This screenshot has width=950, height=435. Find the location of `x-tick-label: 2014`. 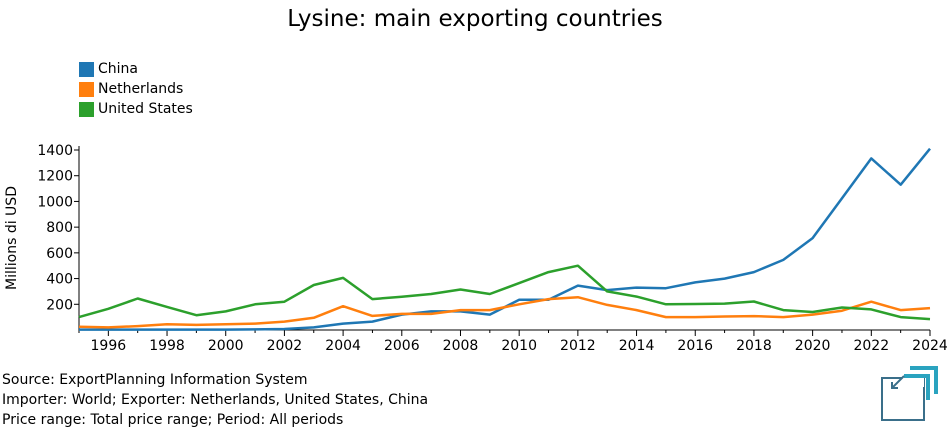

x-tick-label: 2014 is located at coordinates (637, 346).